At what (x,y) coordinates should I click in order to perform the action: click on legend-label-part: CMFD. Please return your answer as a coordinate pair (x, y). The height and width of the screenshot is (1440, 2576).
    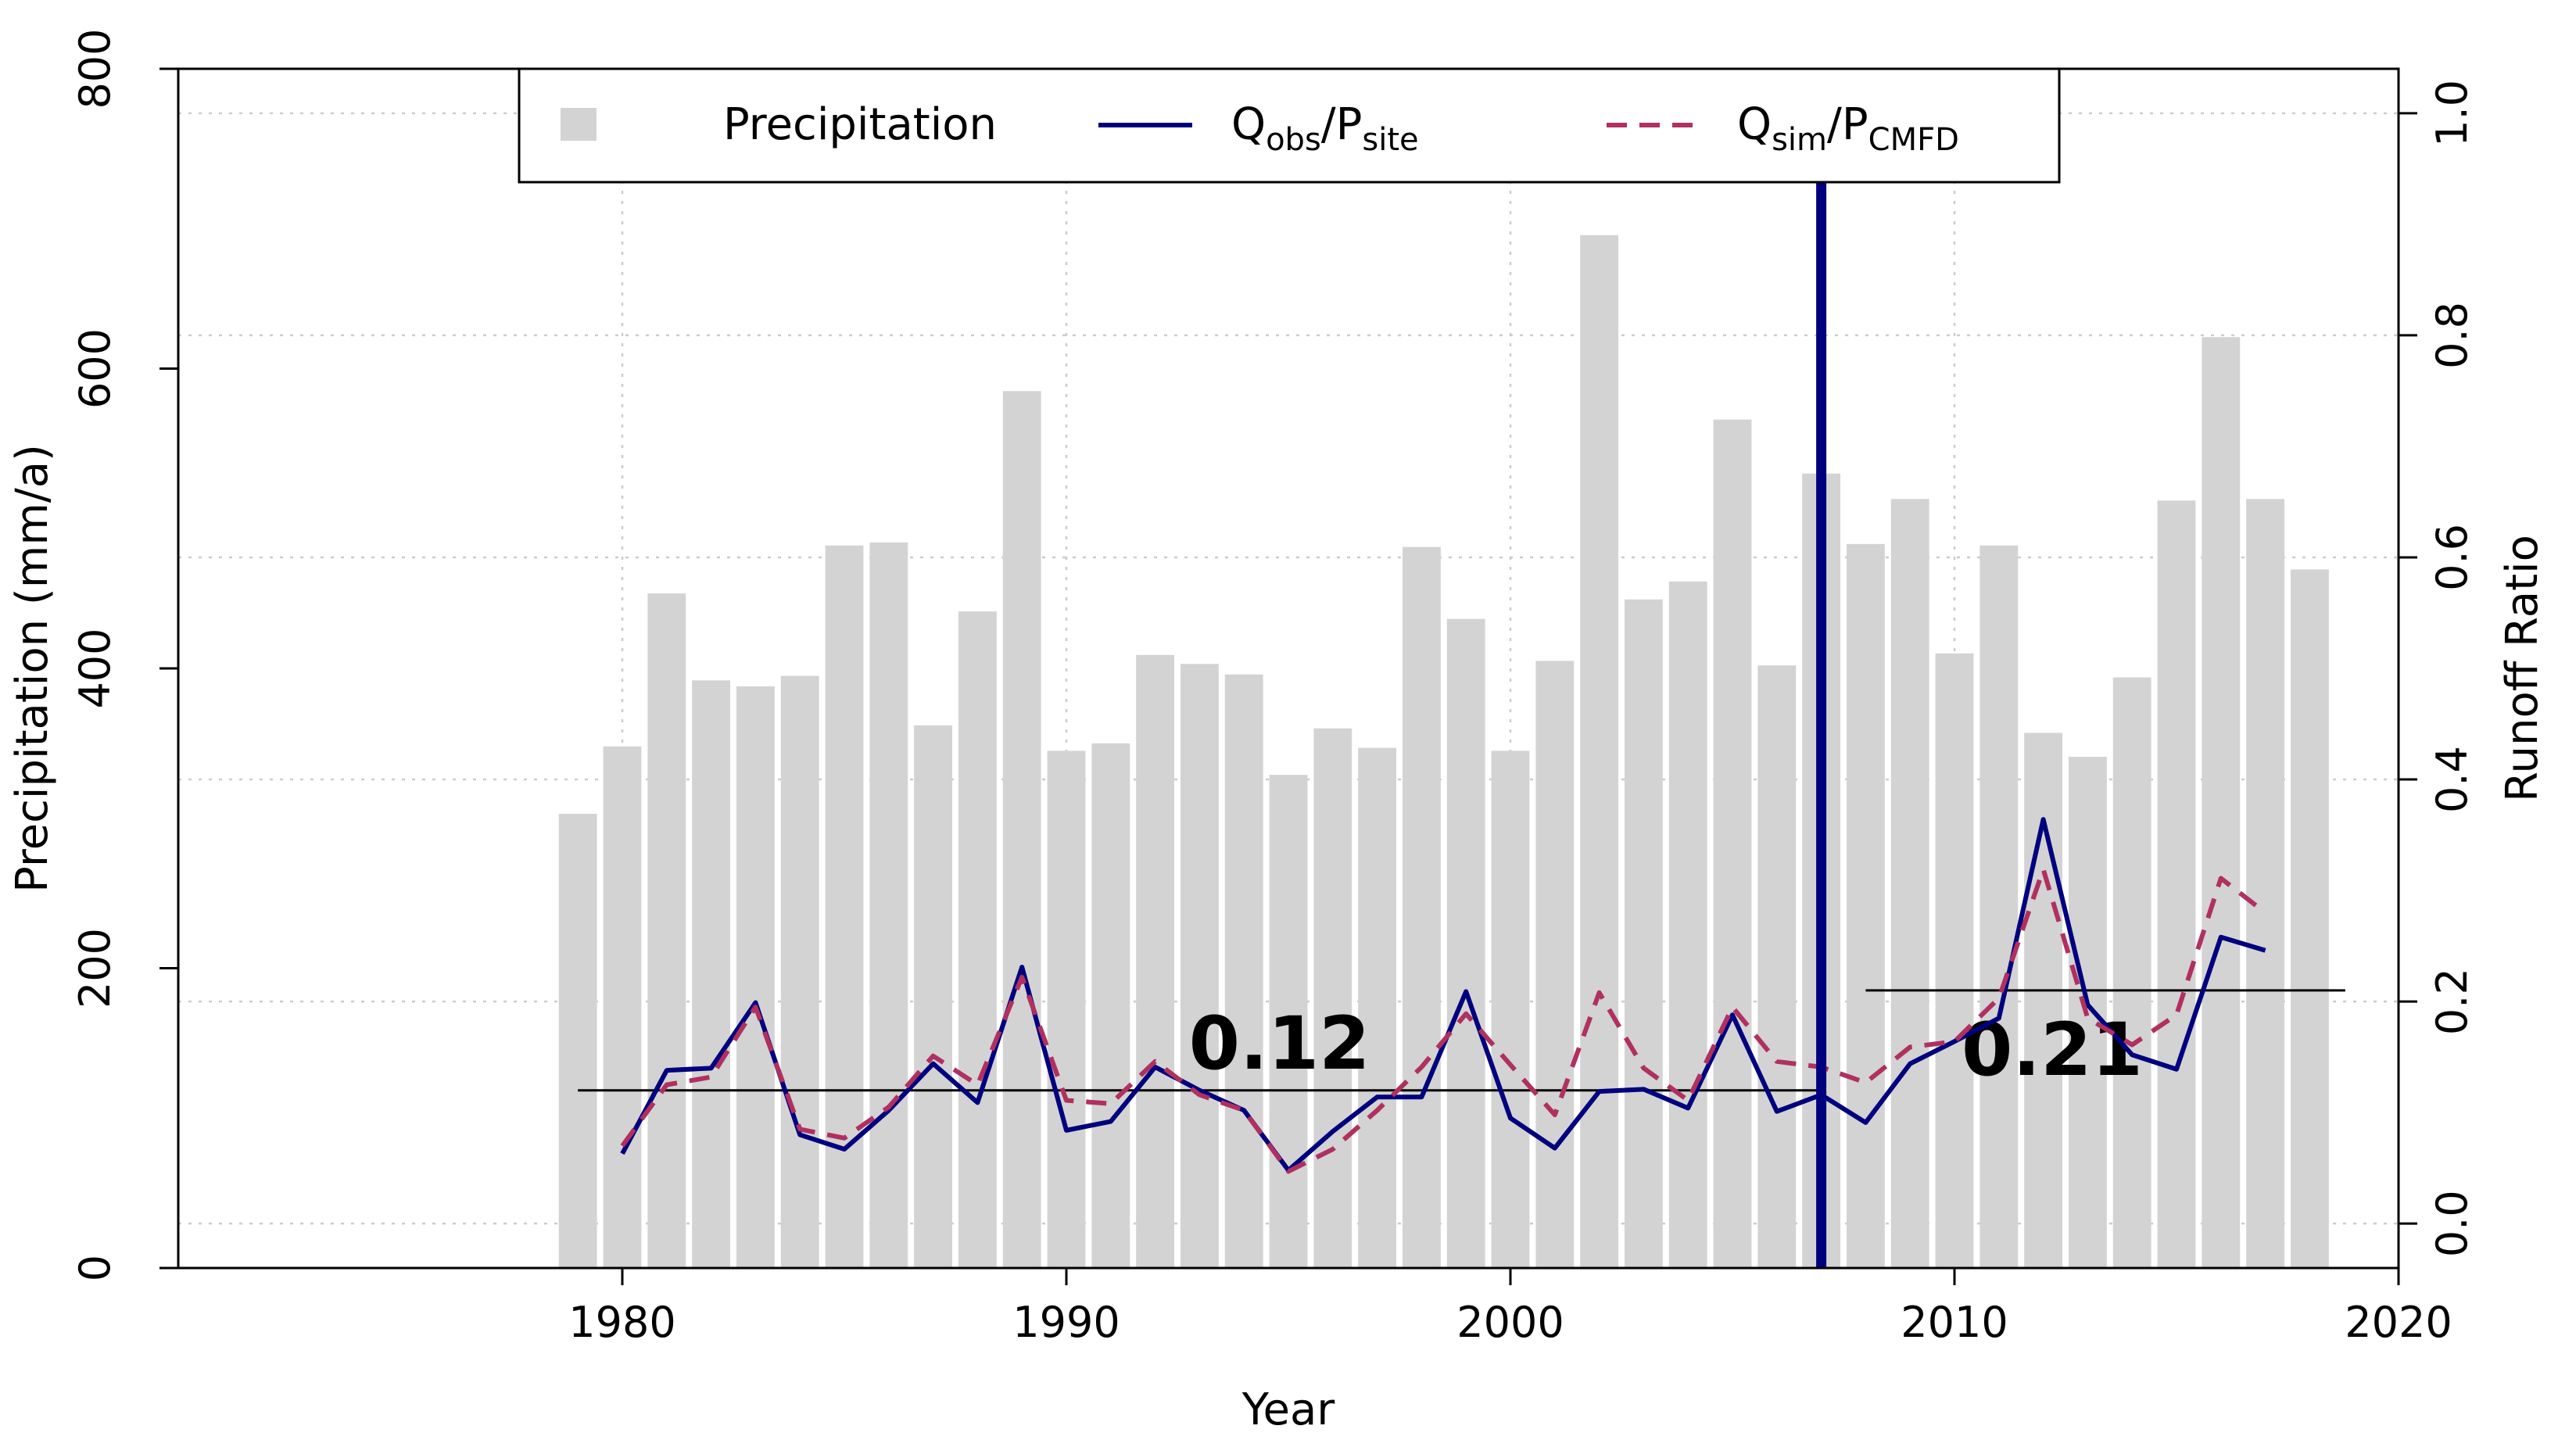
    Looking at the image, I should click on (1913, 140).